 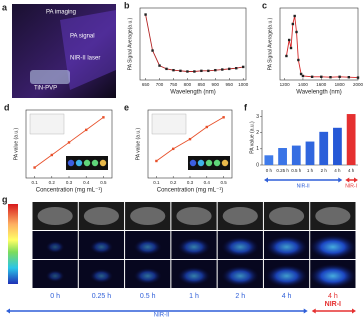 What do you see at coordinates (303, 84) in the screenshot?
I see `x-tick-label: 1400` at bounding box center [303, 84].